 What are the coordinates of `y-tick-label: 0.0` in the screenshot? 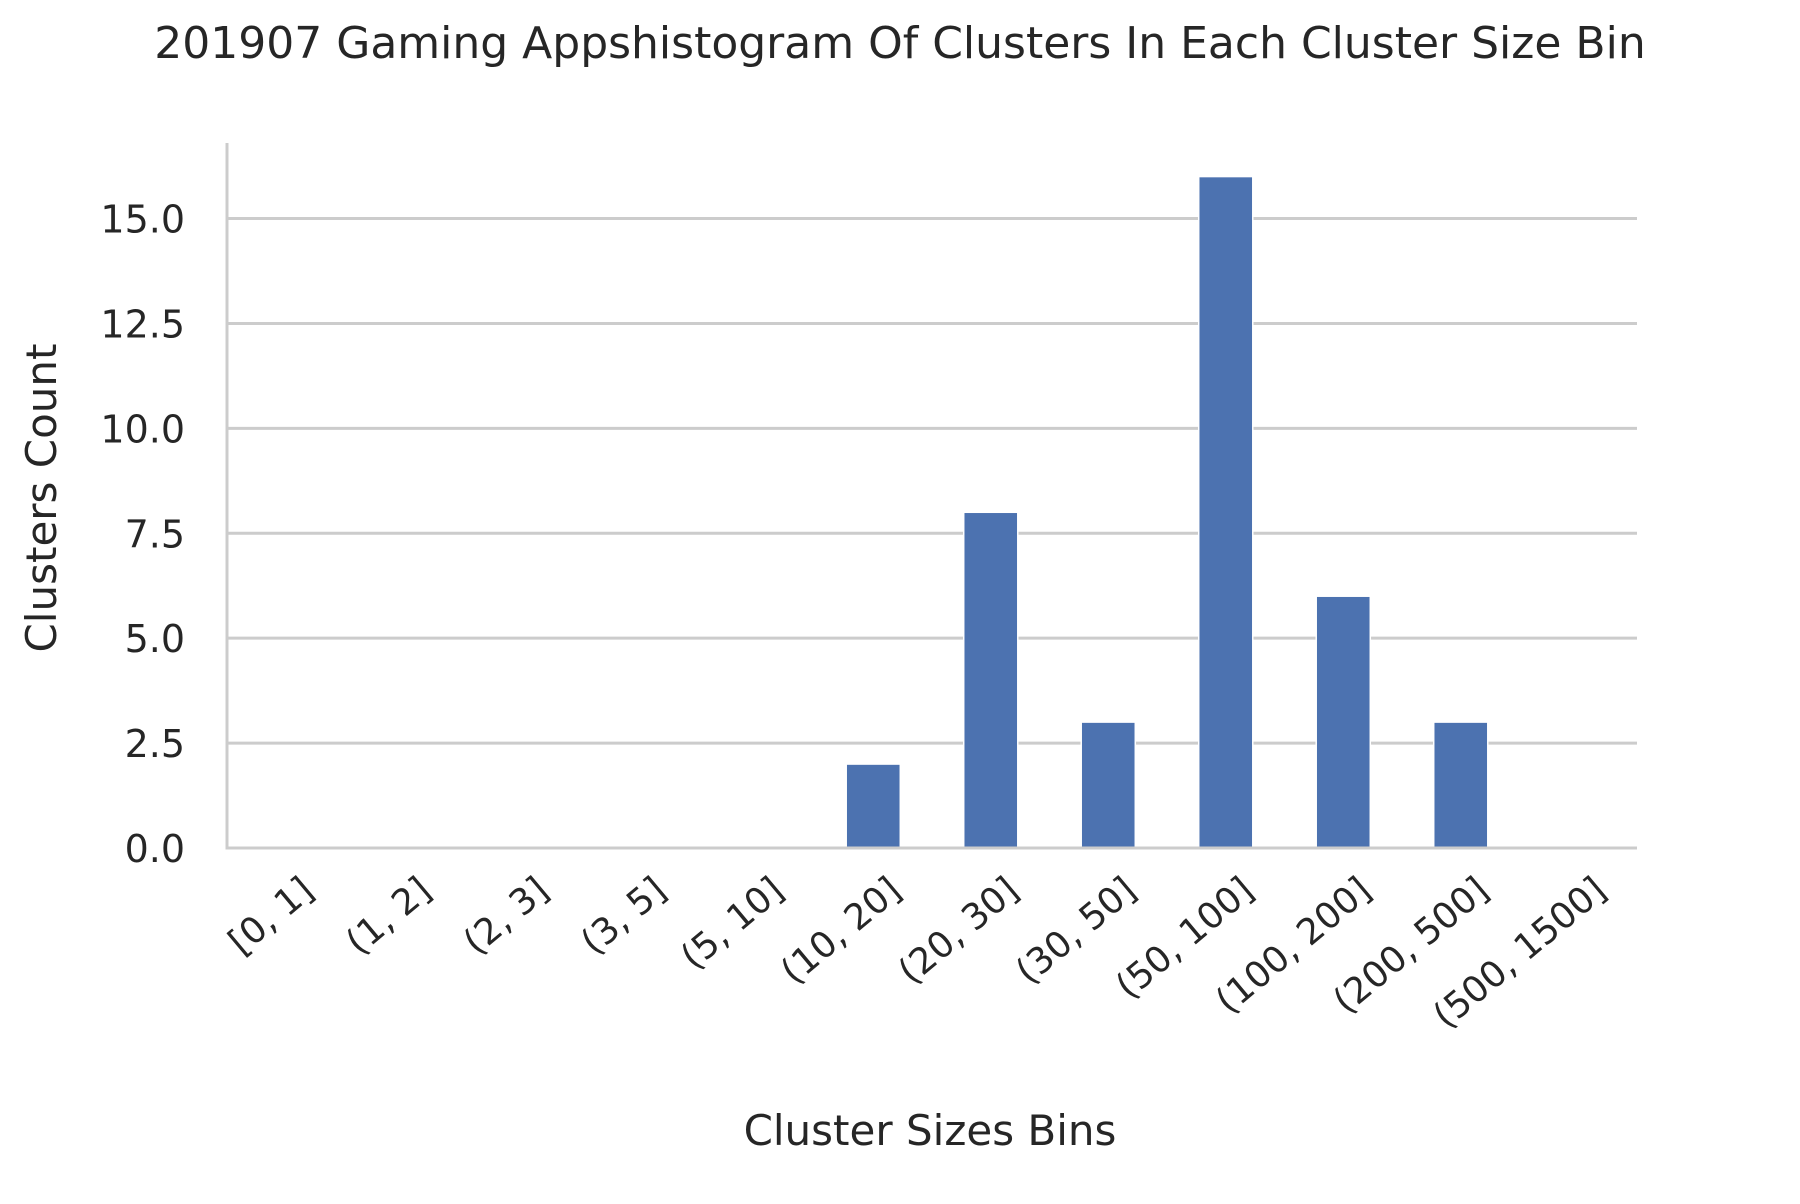 It's located at (155, 849).